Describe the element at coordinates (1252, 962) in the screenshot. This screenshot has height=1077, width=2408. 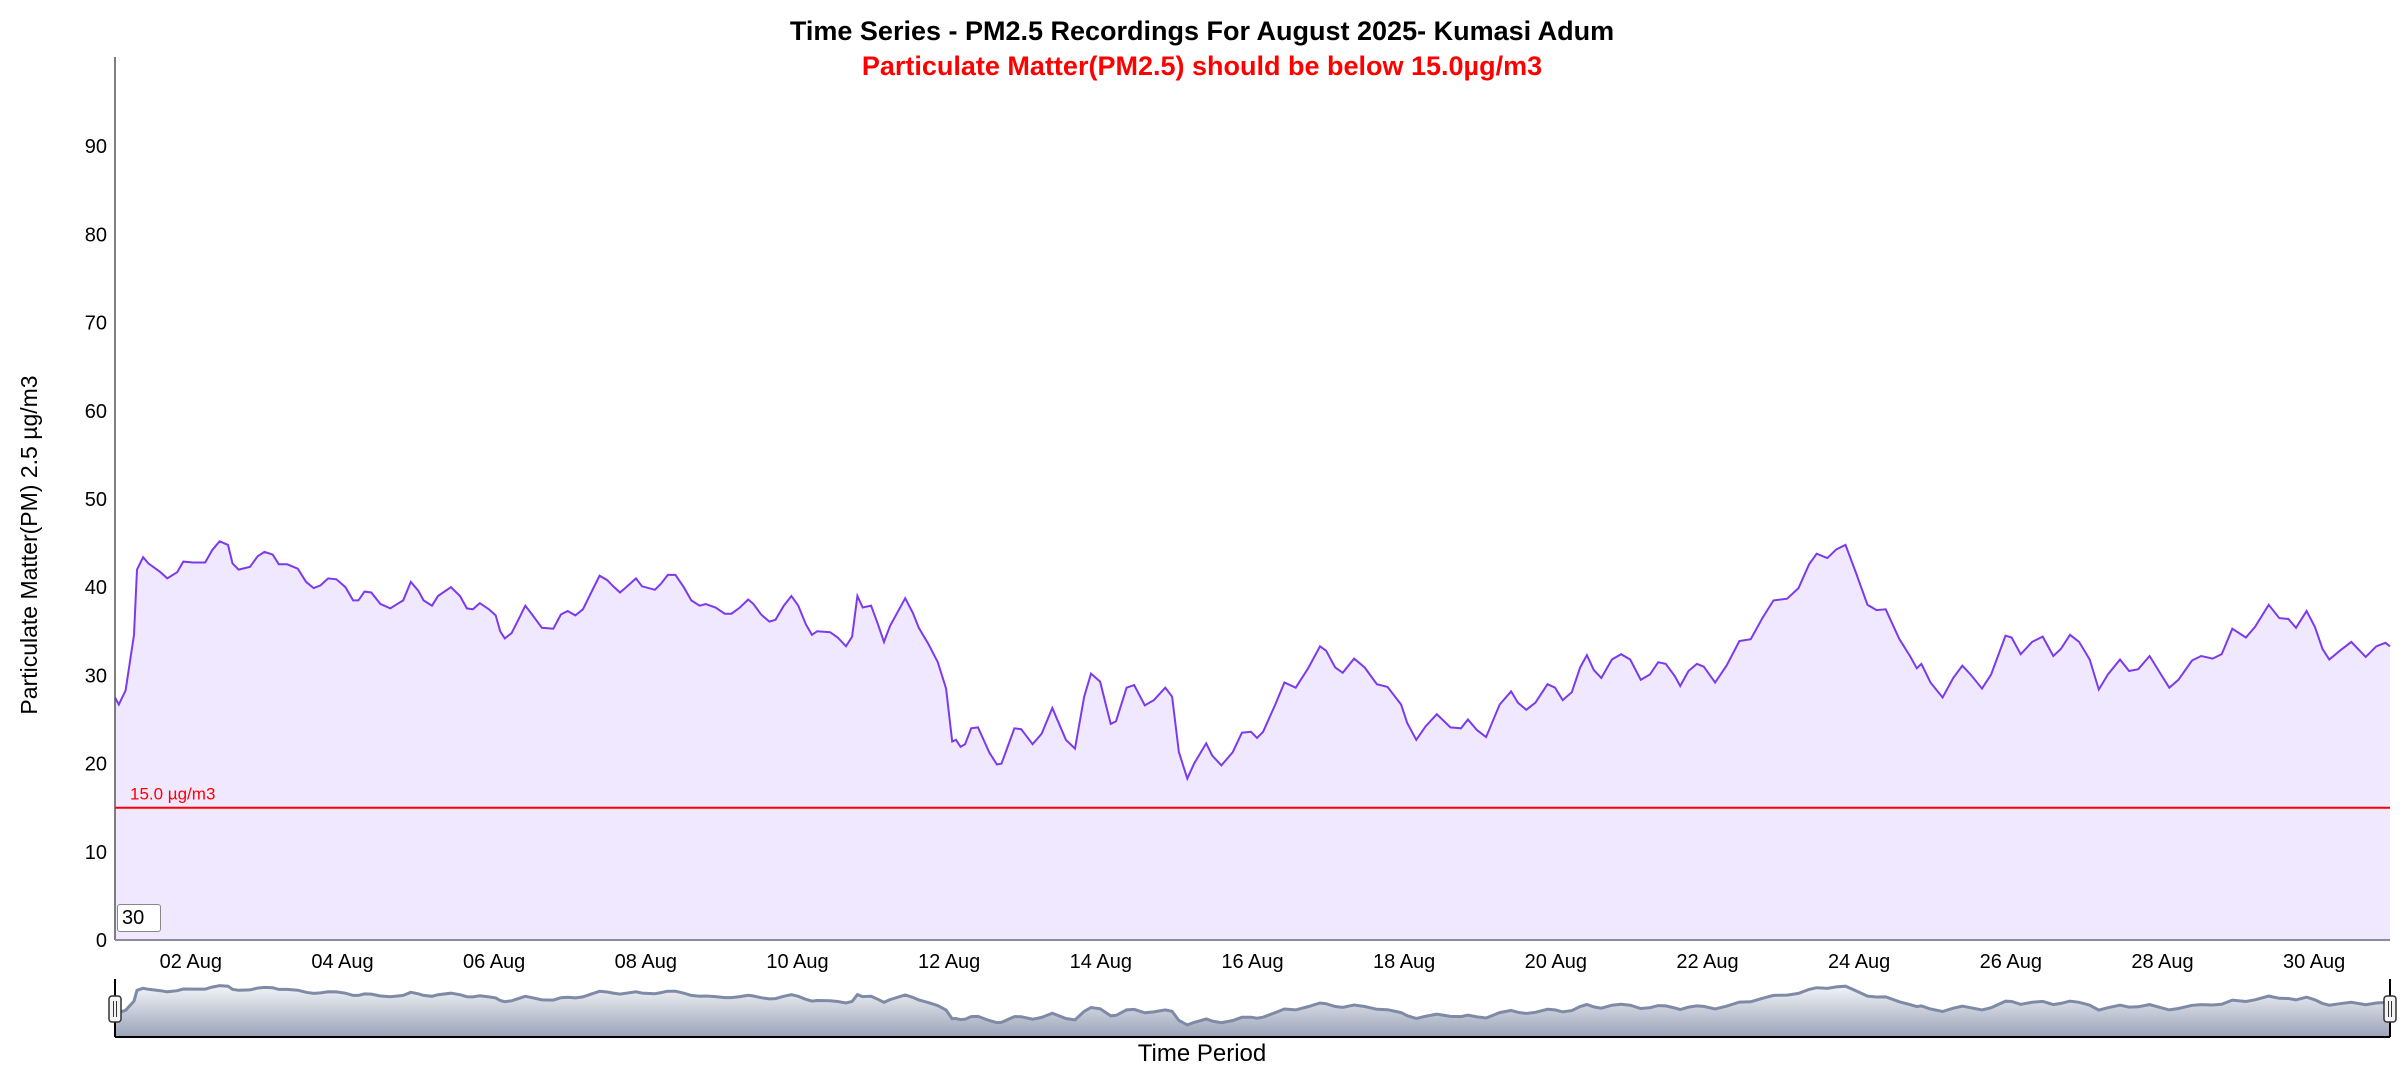
I see `x-tick-label: 16 Aug` at that location.